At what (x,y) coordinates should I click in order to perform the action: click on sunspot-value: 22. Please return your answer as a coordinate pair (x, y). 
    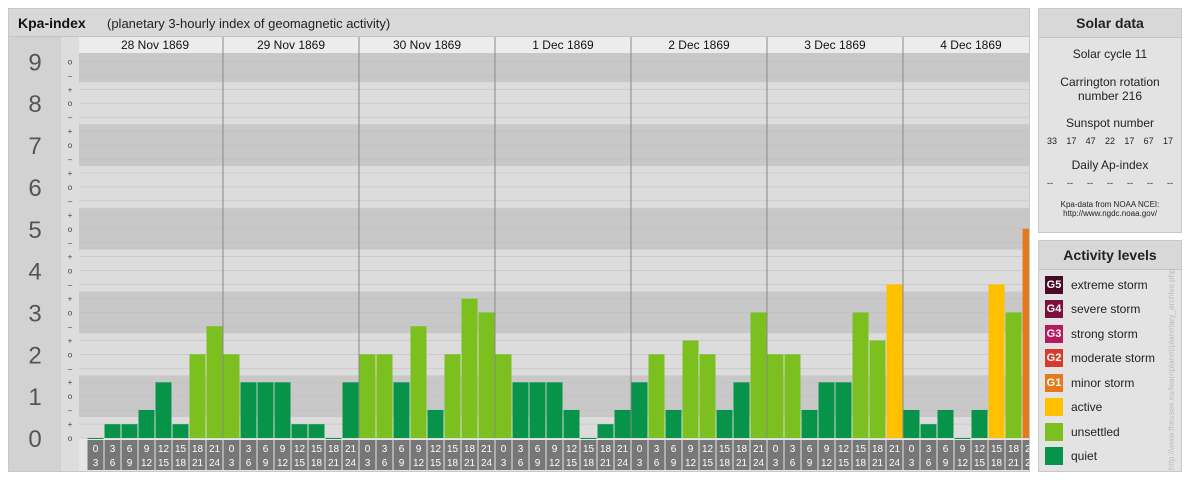
    Looking at the image, I should click on (1109, 141).